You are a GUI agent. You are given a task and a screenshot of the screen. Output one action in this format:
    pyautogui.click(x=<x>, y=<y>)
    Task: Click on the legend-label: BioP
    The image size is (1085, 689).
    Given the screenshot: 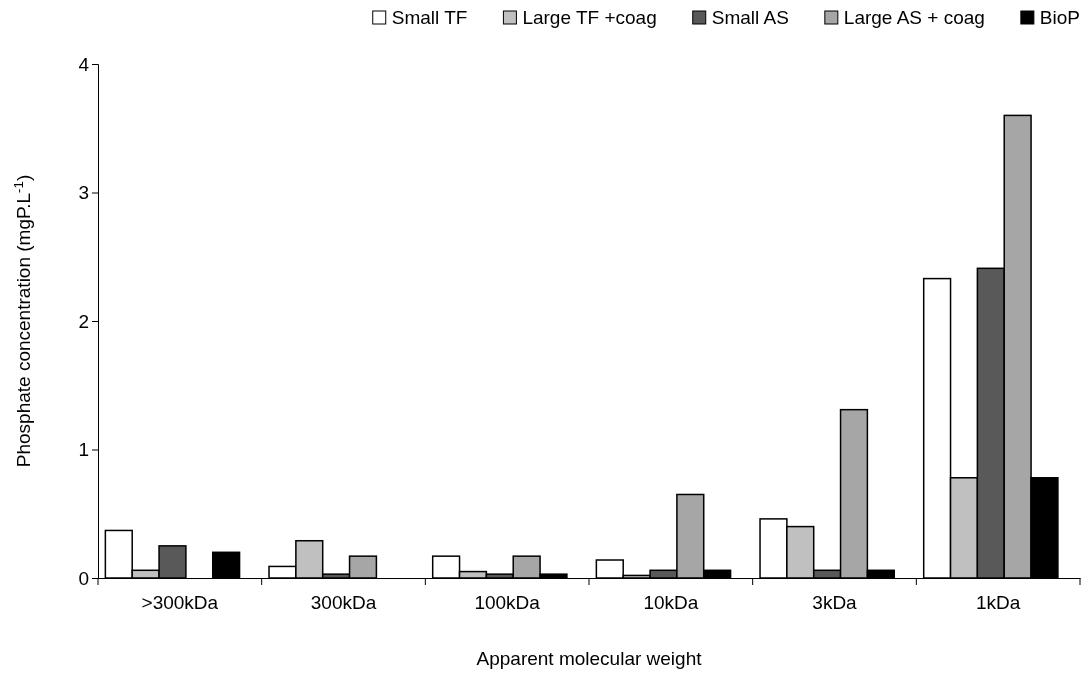 What is the action you would take?
    pyautogui.click(x=1059, y=17)
    